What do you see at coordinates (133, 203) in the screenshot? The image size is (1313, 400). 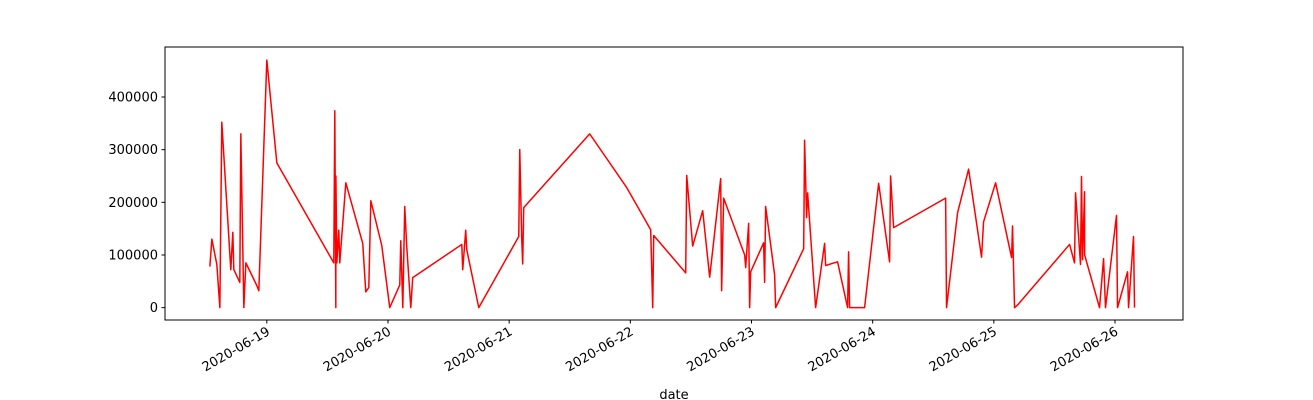 I see `y-tick-label: 200000` at bounding box center [133, 203].